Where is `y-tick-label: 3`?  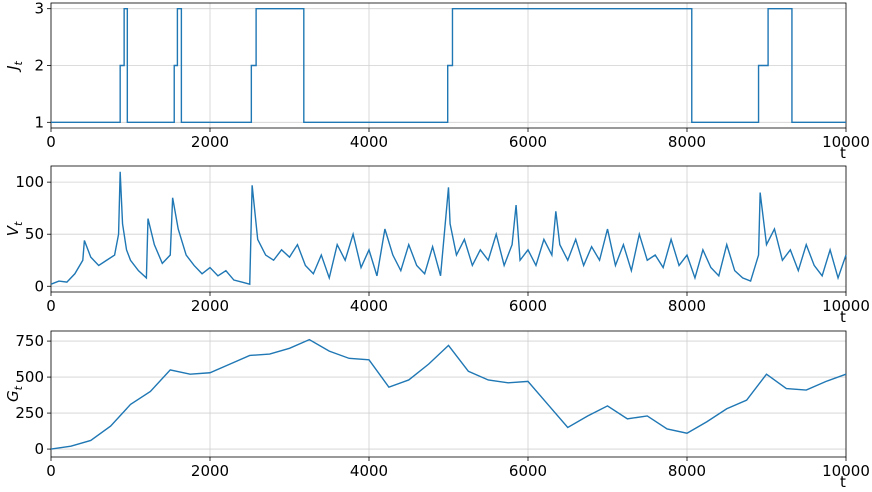 y-tick-label: 3 is located at coordinates (39, 9).